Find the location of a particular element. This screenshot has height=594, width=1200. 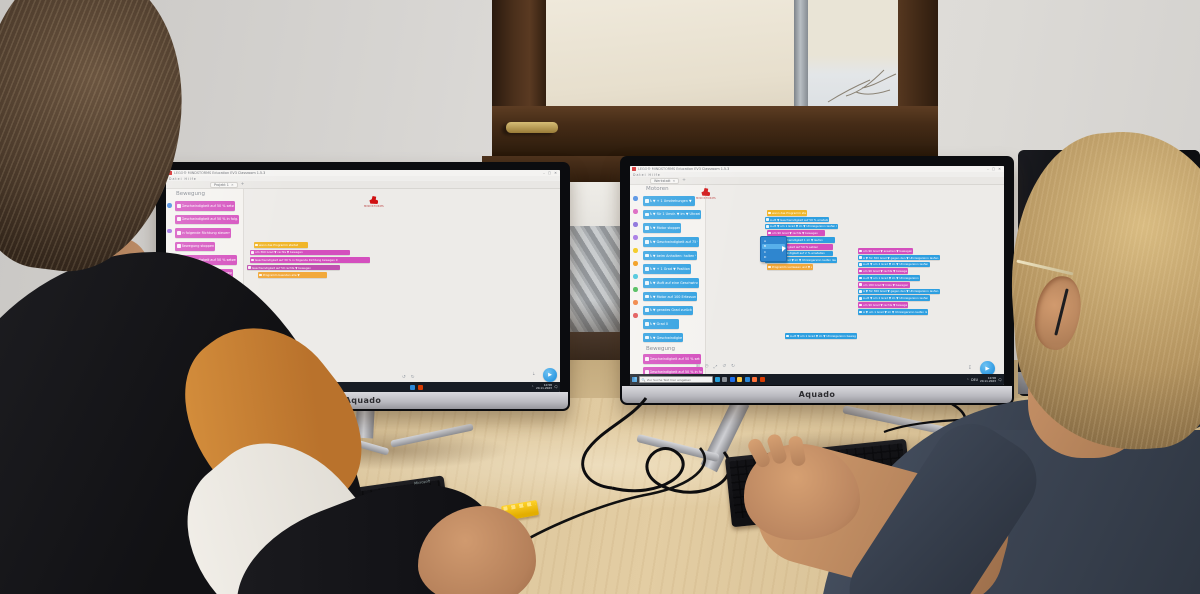

palette-block: A ▼ + 1 Grad ▼ Position is located at coordinates (667, 269).